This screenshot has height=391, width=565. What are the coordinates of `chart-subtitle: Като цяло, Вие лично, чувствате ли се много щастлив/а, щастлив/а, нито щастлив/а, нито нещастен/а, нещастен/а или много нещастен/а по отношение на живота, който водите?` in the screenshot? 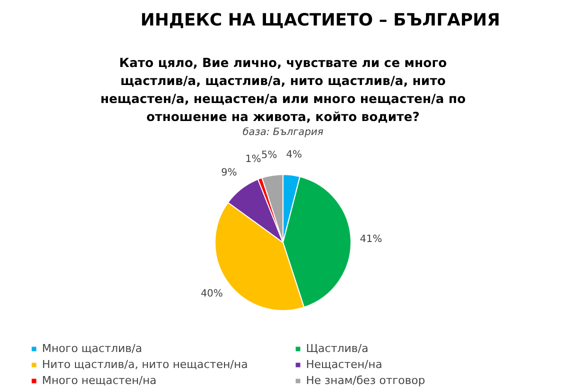 It's located at (283, 89).